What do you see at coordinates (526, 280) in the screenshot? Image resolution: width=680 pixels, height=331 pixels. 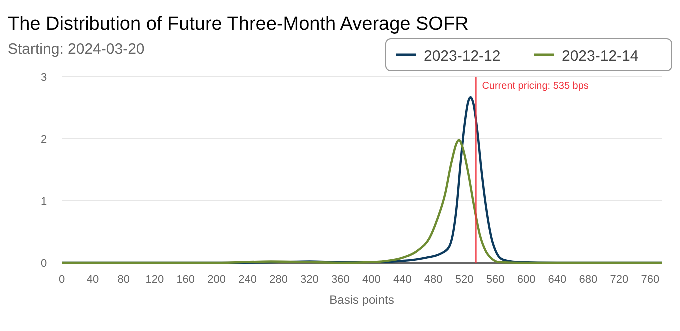 I see `x-tick-label: 600` at bounding box center [526, 280].